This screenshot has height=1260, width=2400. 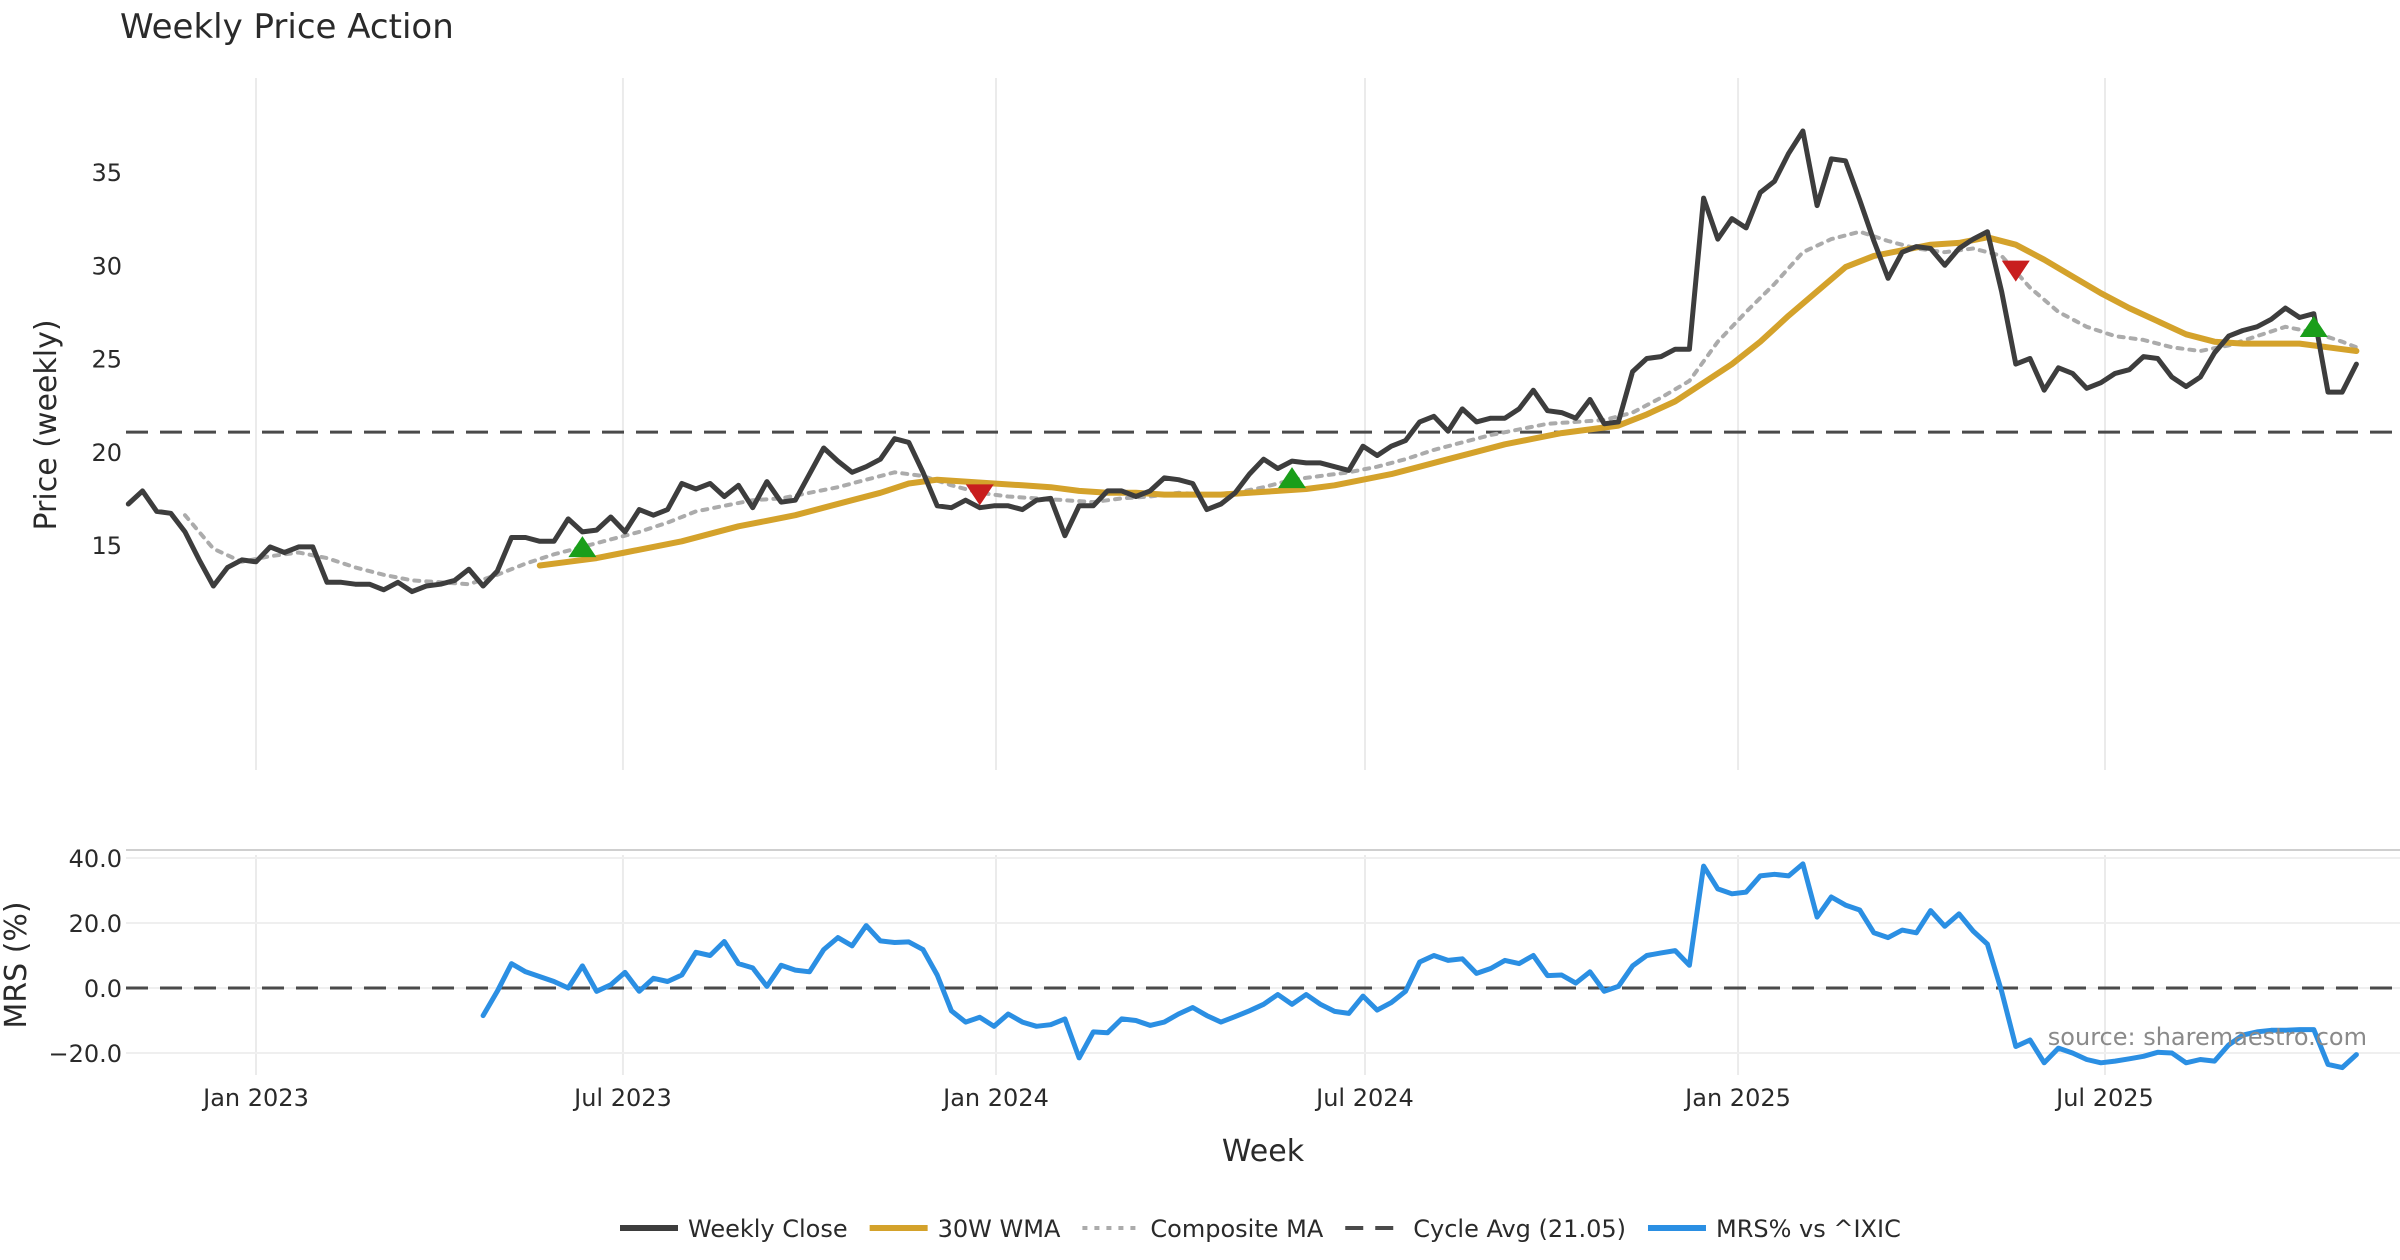 I want to click on x-tick-label: Jul 2025, so click(x=2104, y=1098).